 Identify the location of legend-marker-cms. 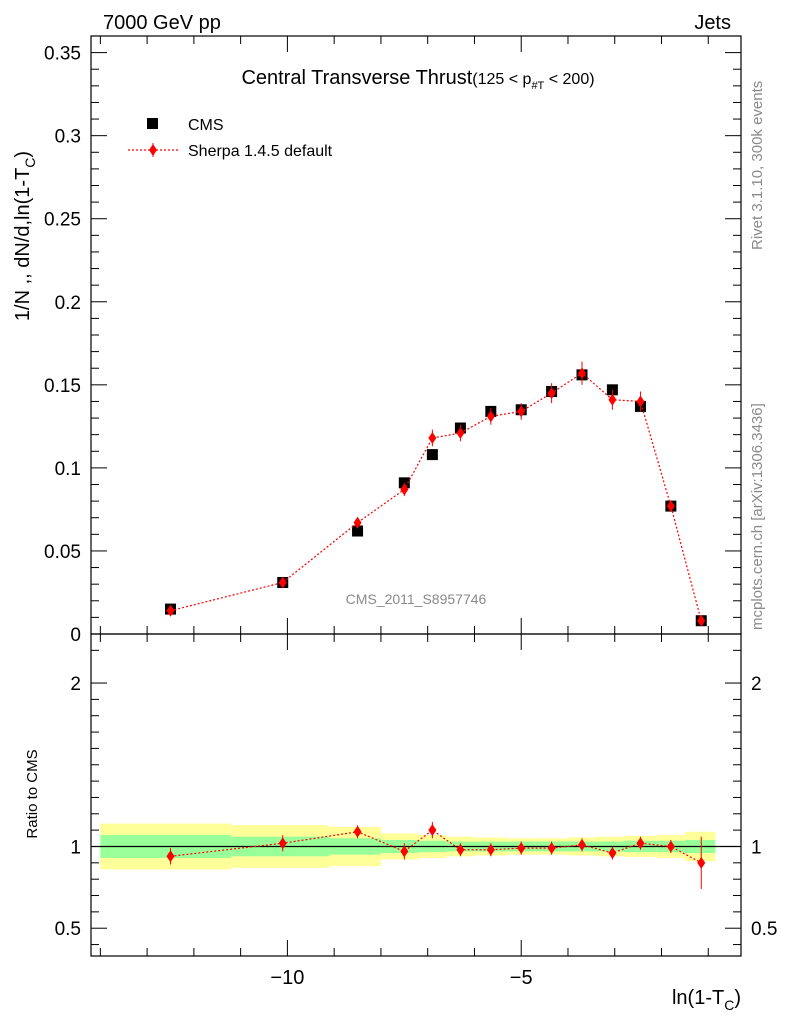
(152, 123).